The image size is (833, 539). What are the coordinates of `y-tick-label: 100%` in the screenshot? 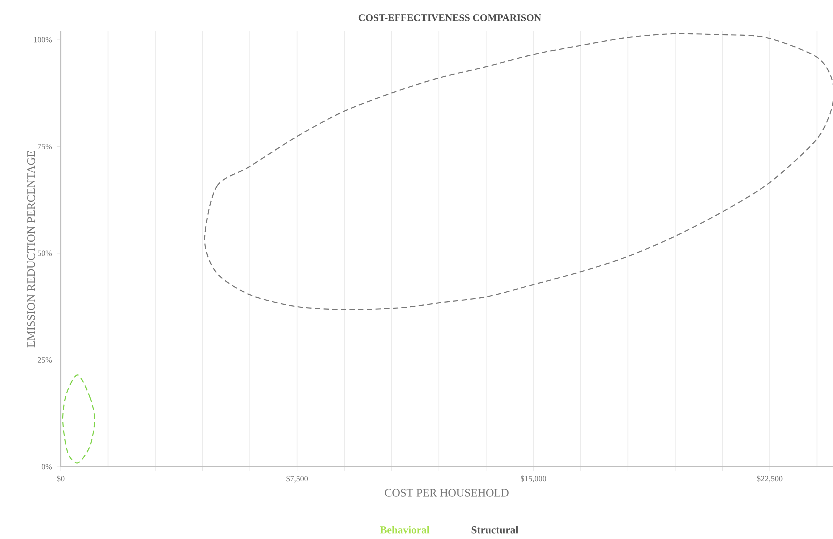 It's located at (43, 40).